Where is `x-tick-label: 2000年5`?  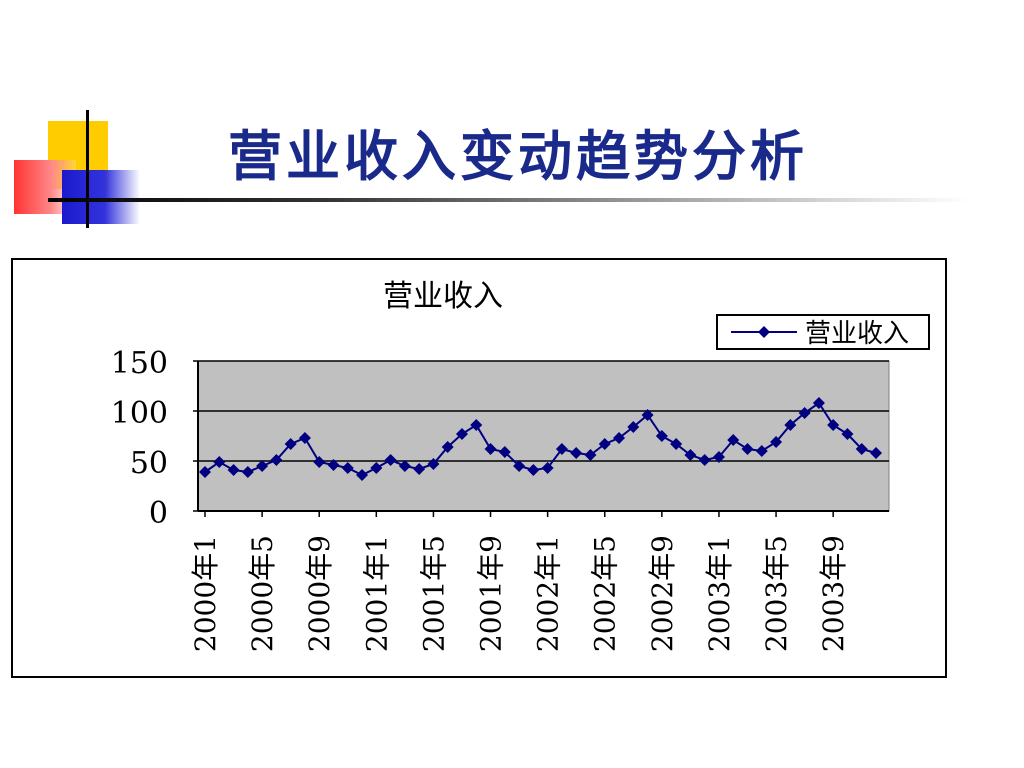 x-tick-label: 2000年5 is located at coordinates (262, 593).